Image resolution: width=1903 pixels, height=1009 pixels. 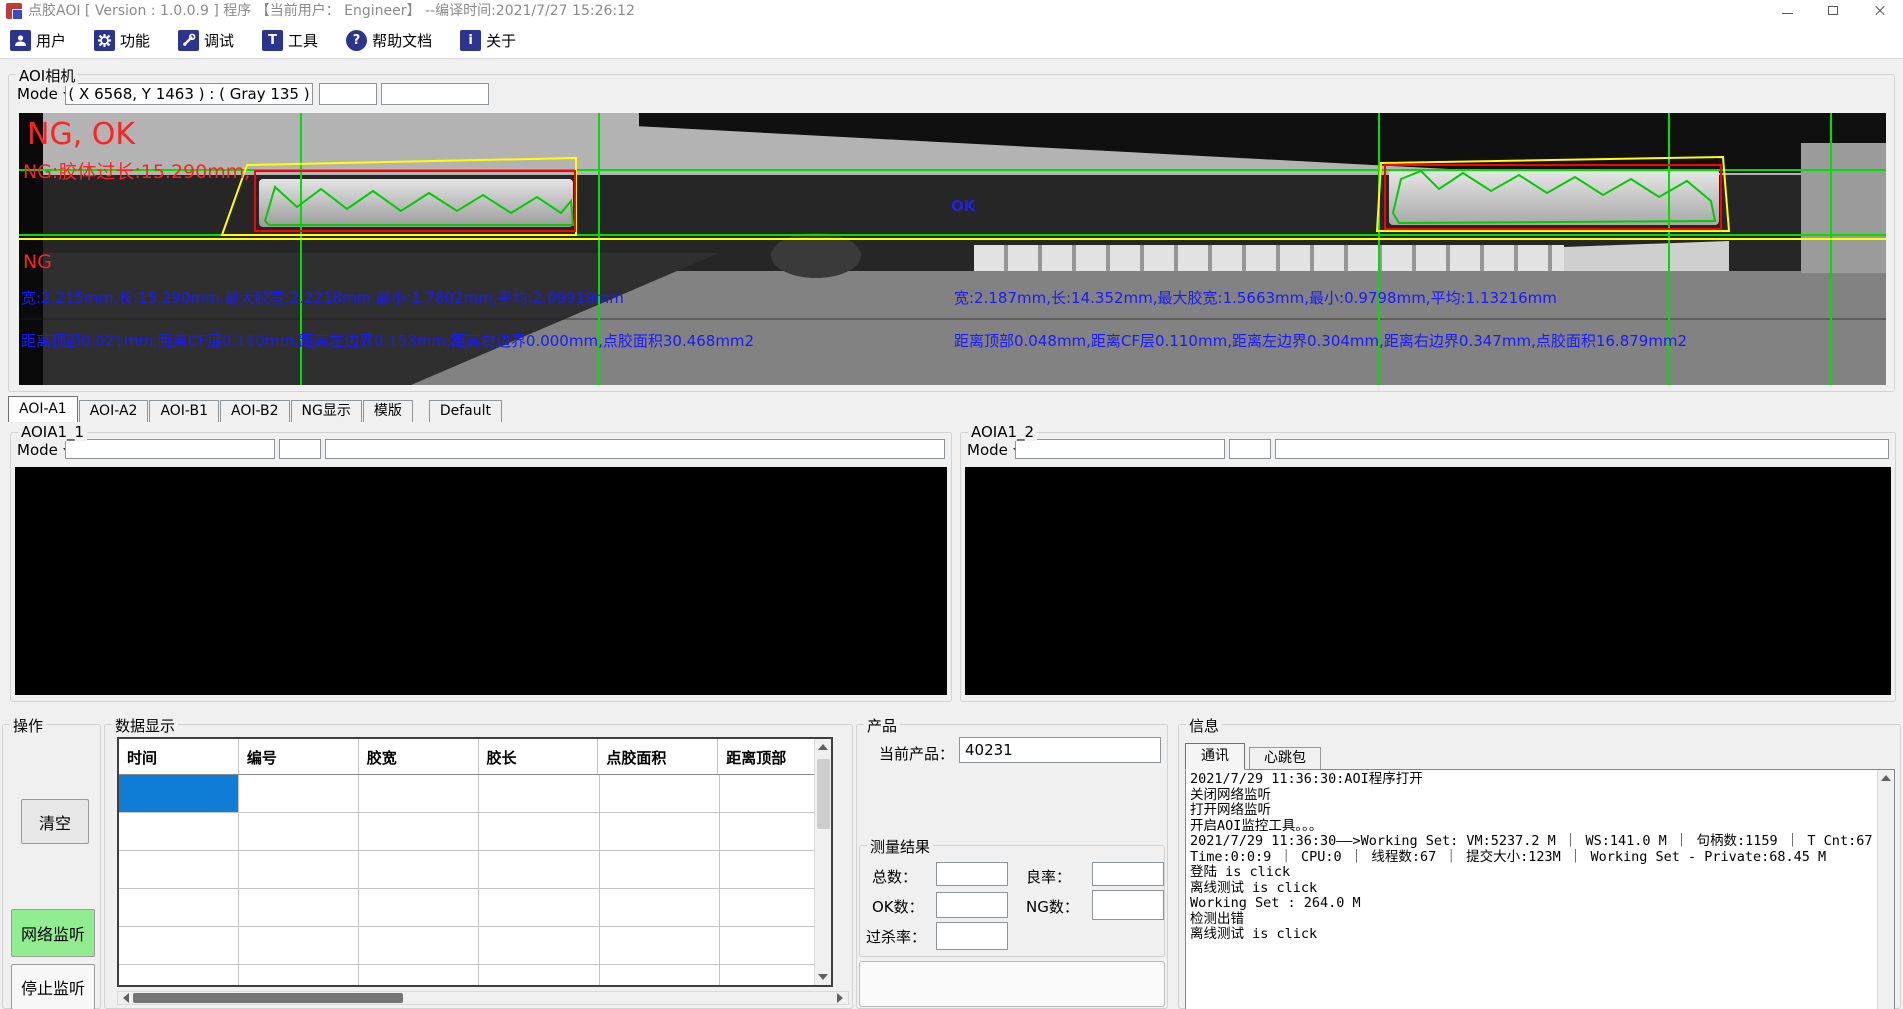 What do you see at coordinates (1128, 874) in the screenshot?
I see `yield-field` at bounding box center [1128, 874].